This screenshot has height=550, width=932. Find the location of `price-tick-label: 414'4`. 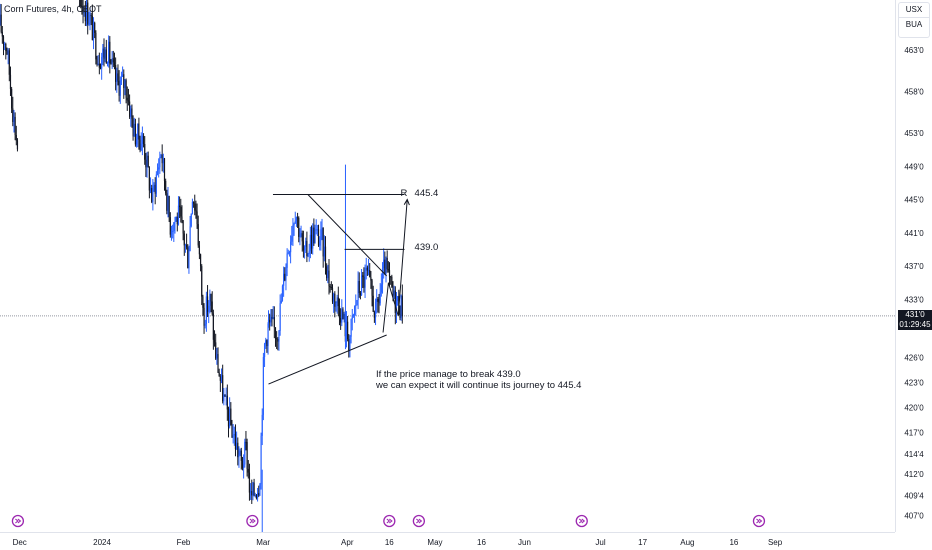

price-tick-label: 414'4 is located at coordinates (914, 454).